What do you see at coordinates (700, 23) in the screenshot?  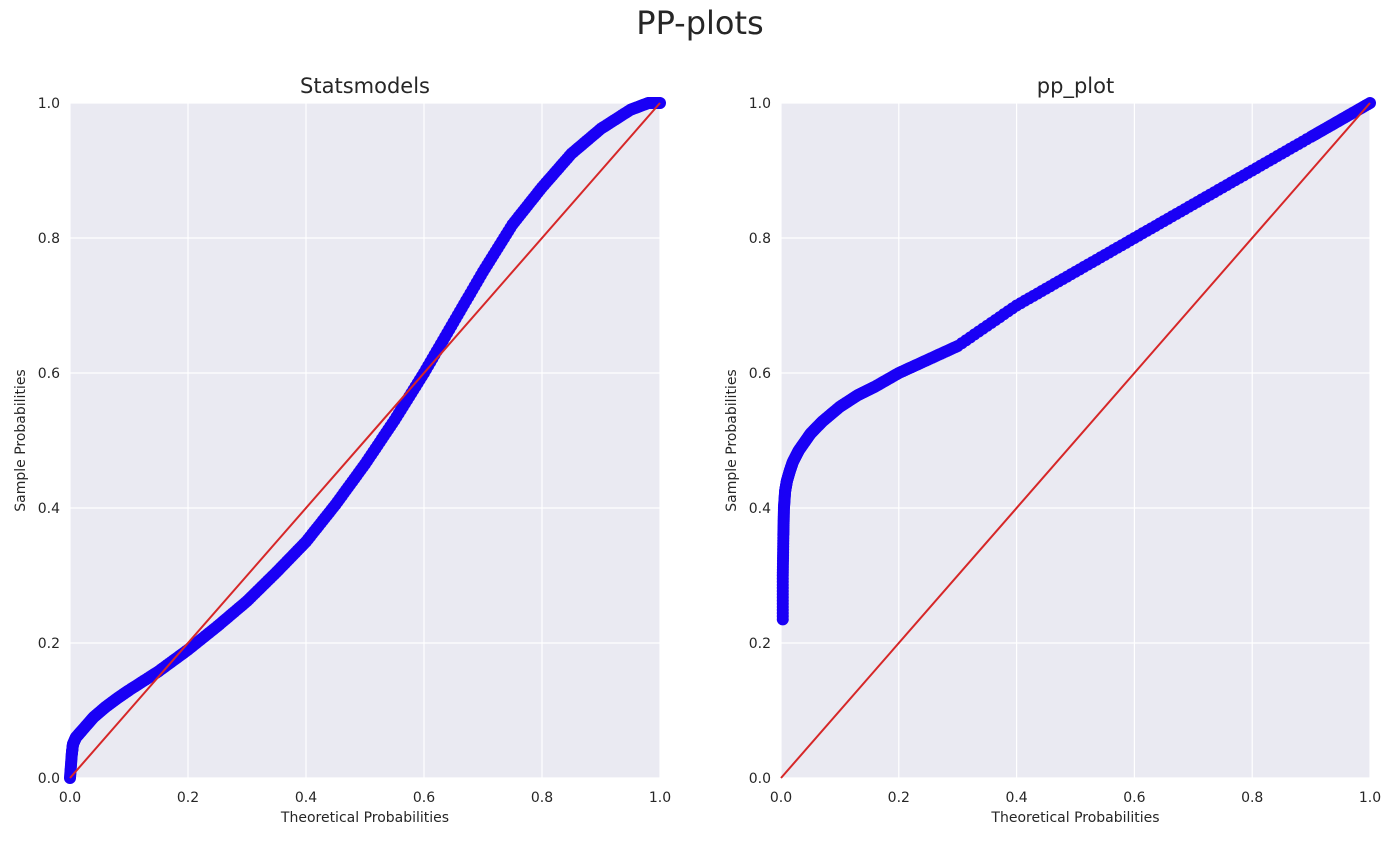 I see `figure-title: PP-plots` at bounding box center [700, 23].